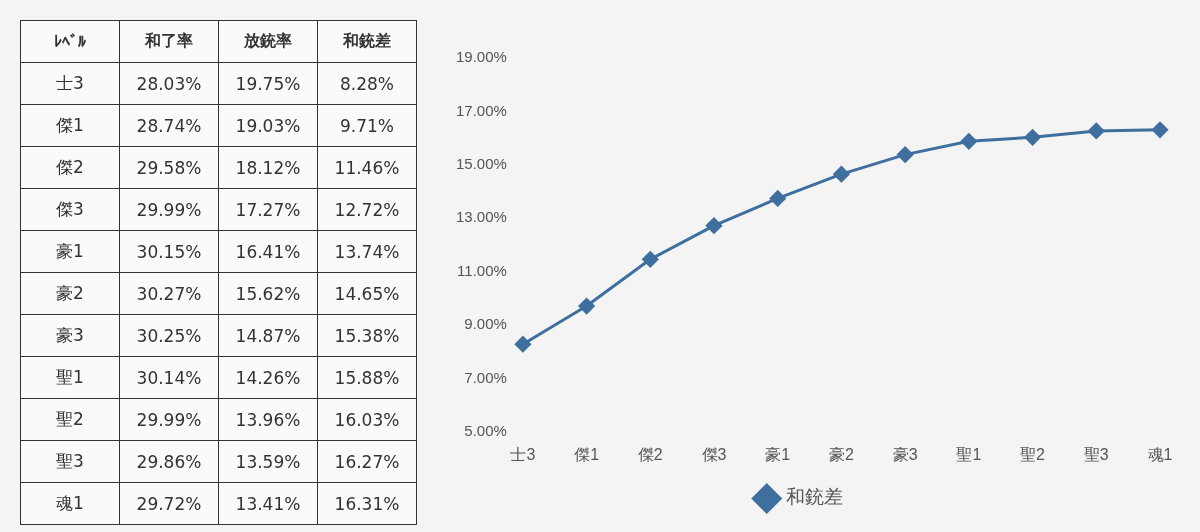 The width and height of the screenshot is (1200, 532). What do you see at coordinates (169, 251) in the screenshot?
I see `data-label: 30.15%` at bounding box center [169, 251].